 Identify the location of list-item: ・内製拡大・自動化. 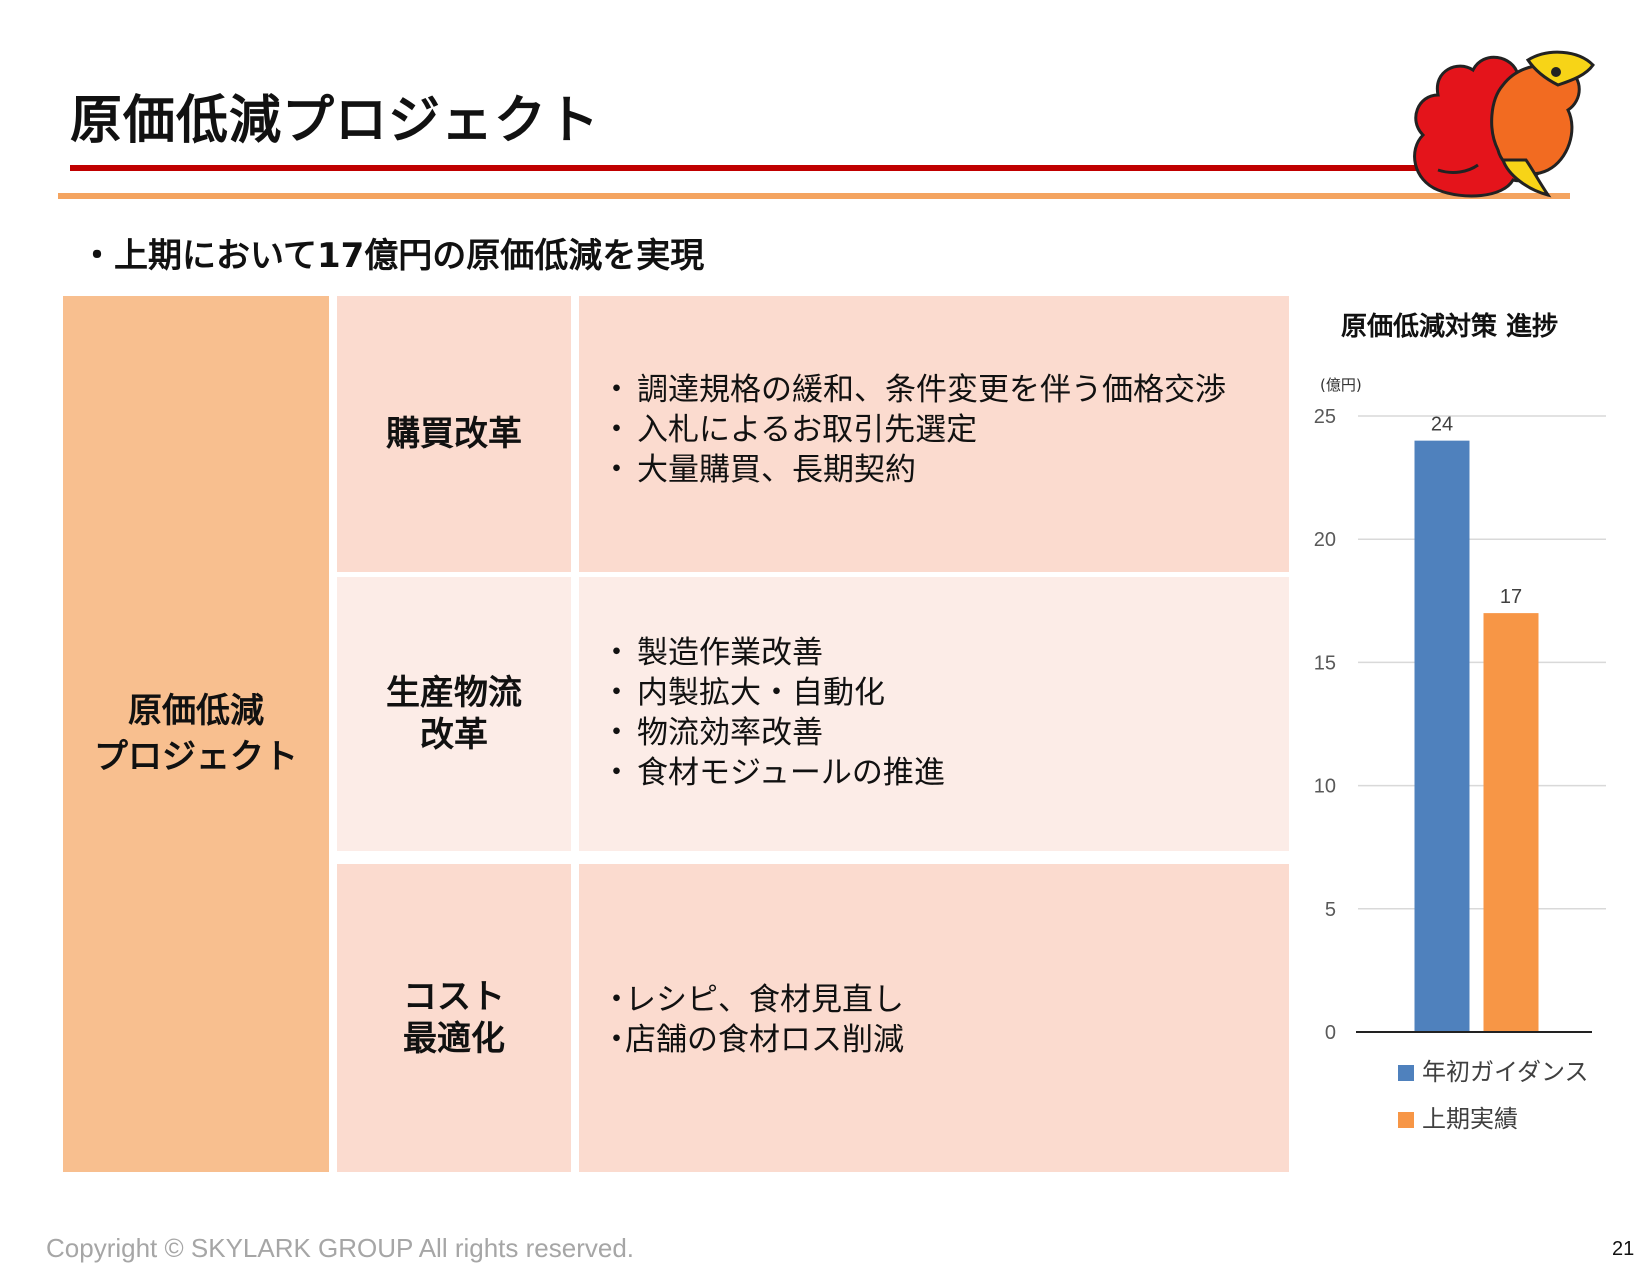
(743, 693).